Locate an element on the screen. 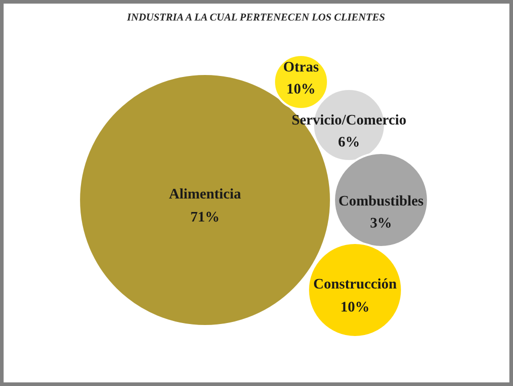 The image size is (513, 386). category-label: Alimenticia is located at coordinates (205, 193).